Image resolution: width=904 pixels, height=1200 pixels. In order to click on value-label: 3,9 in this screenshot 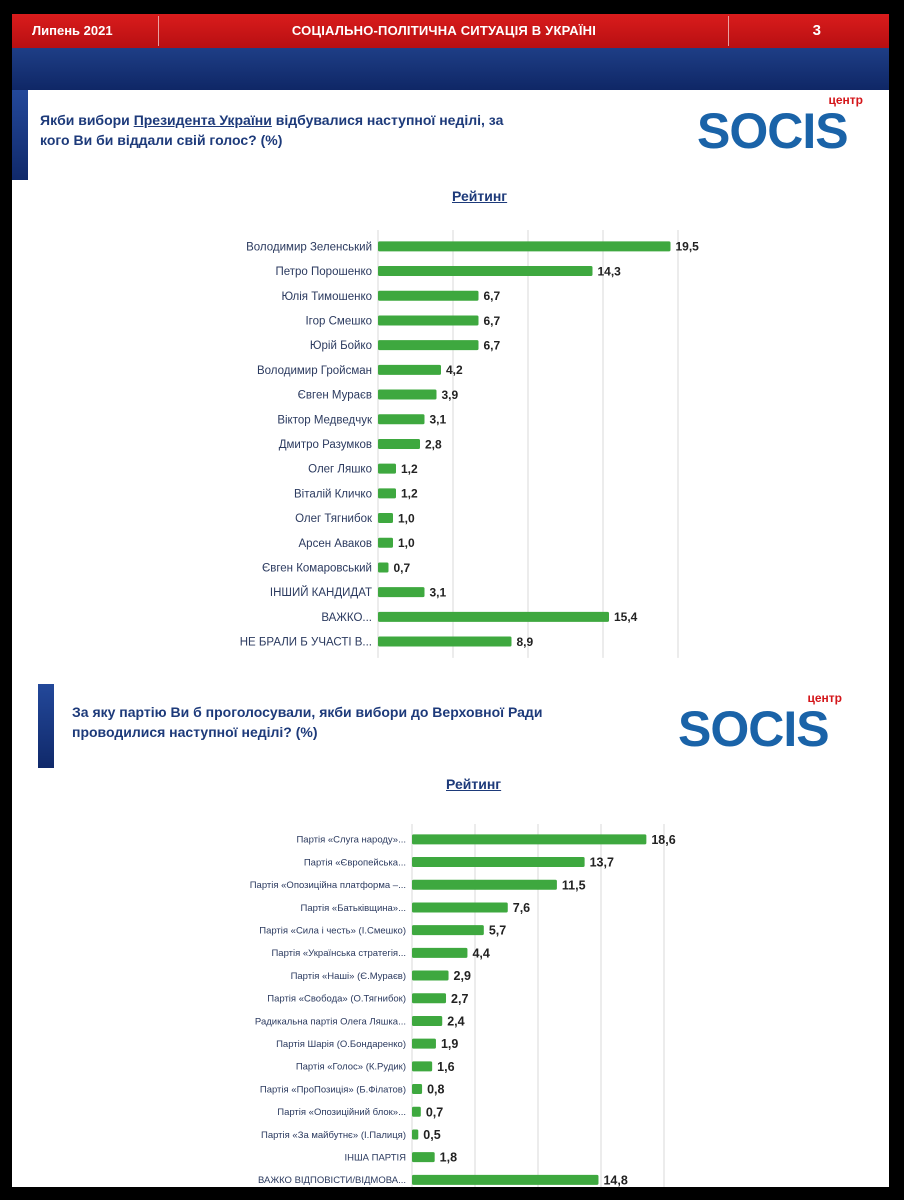, I will do `click(450, 395)`.